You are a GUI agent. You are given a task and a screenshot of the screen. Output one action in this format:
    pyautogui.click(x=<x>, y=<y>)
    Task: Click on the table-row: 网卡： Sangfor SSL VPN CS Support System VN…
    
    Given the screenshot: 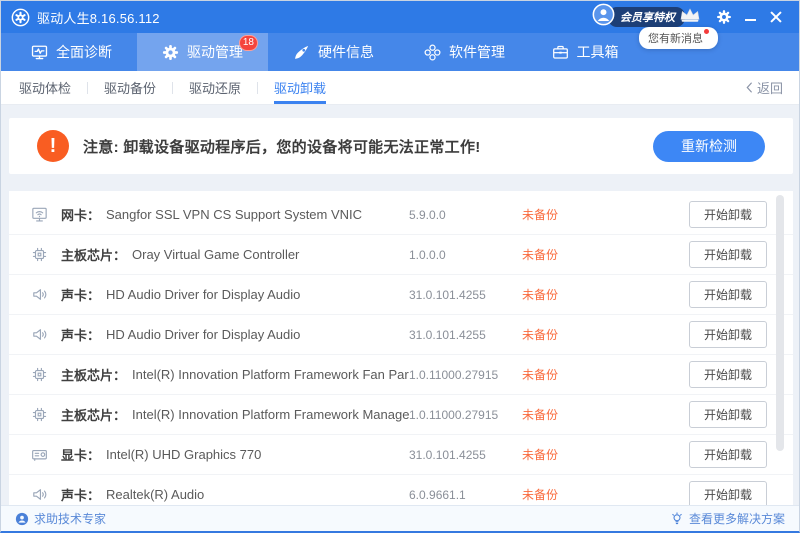 What is the action you would take?
    pyautogui.click(x=401, y=215)
    